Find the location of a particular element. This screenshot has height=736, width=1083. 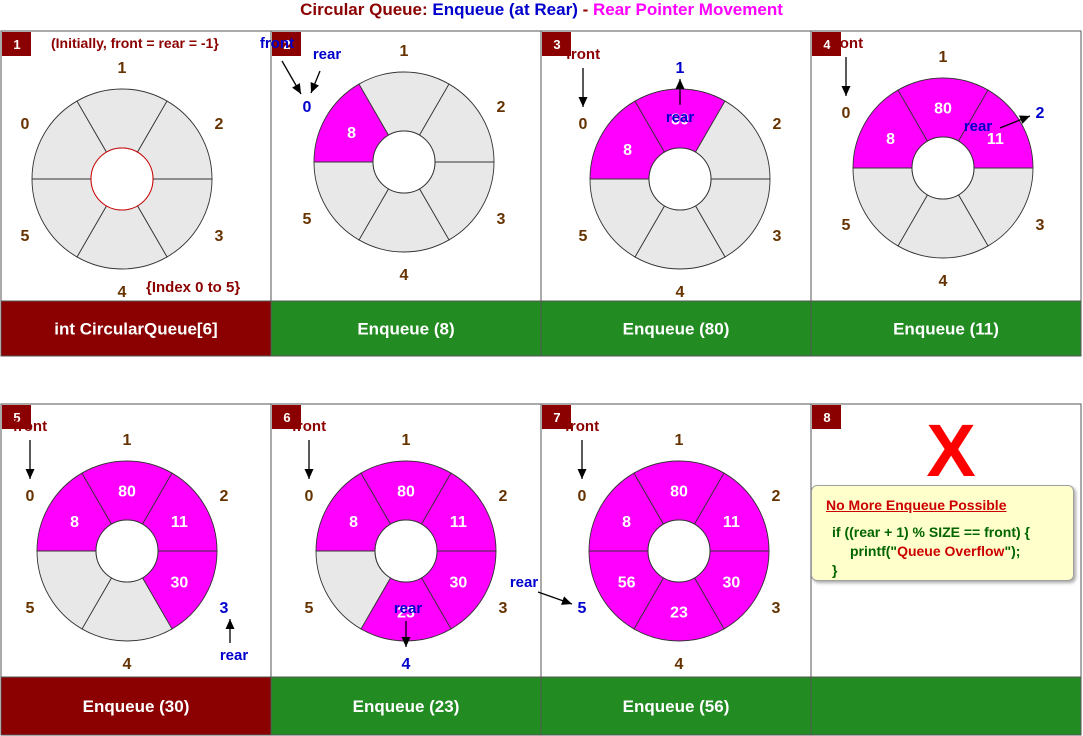

panel-2-front-arrow-head is located at coordinates (297, 88).